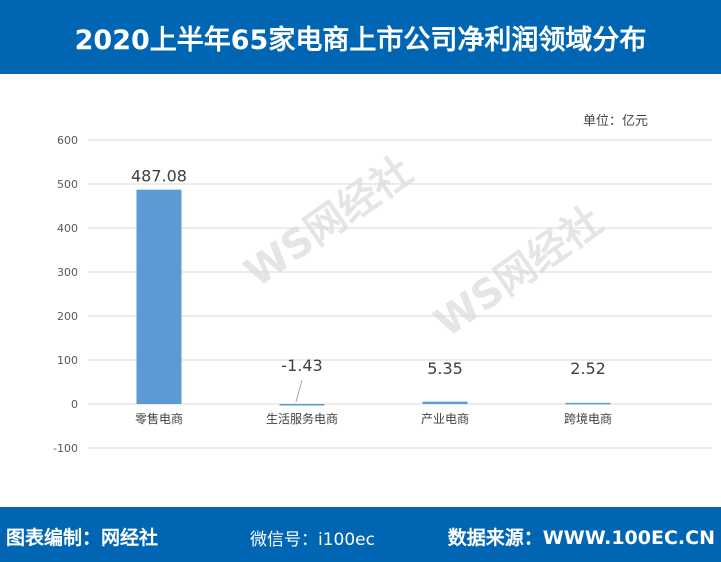 This screenshot has height=562, width=721. Describe the element at coordinates (74, 404) in the screenshot. I see `y-tick-label: 0` at that location.